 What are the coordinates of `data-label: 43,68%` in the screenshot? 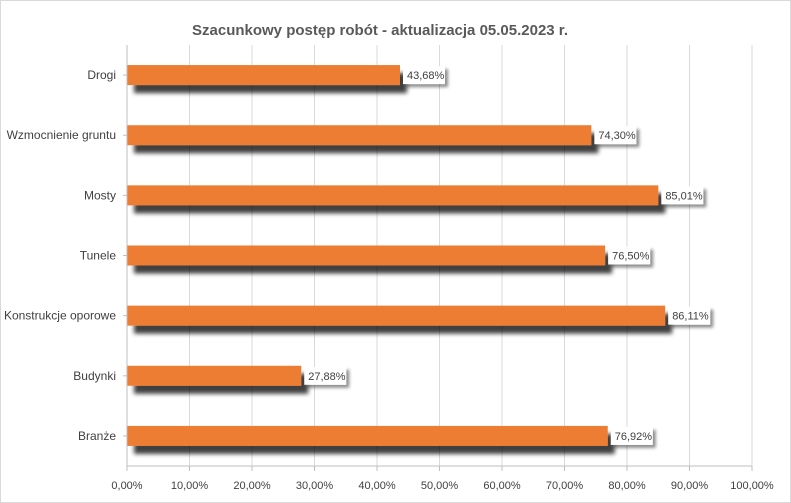 It's located at (426, 76).